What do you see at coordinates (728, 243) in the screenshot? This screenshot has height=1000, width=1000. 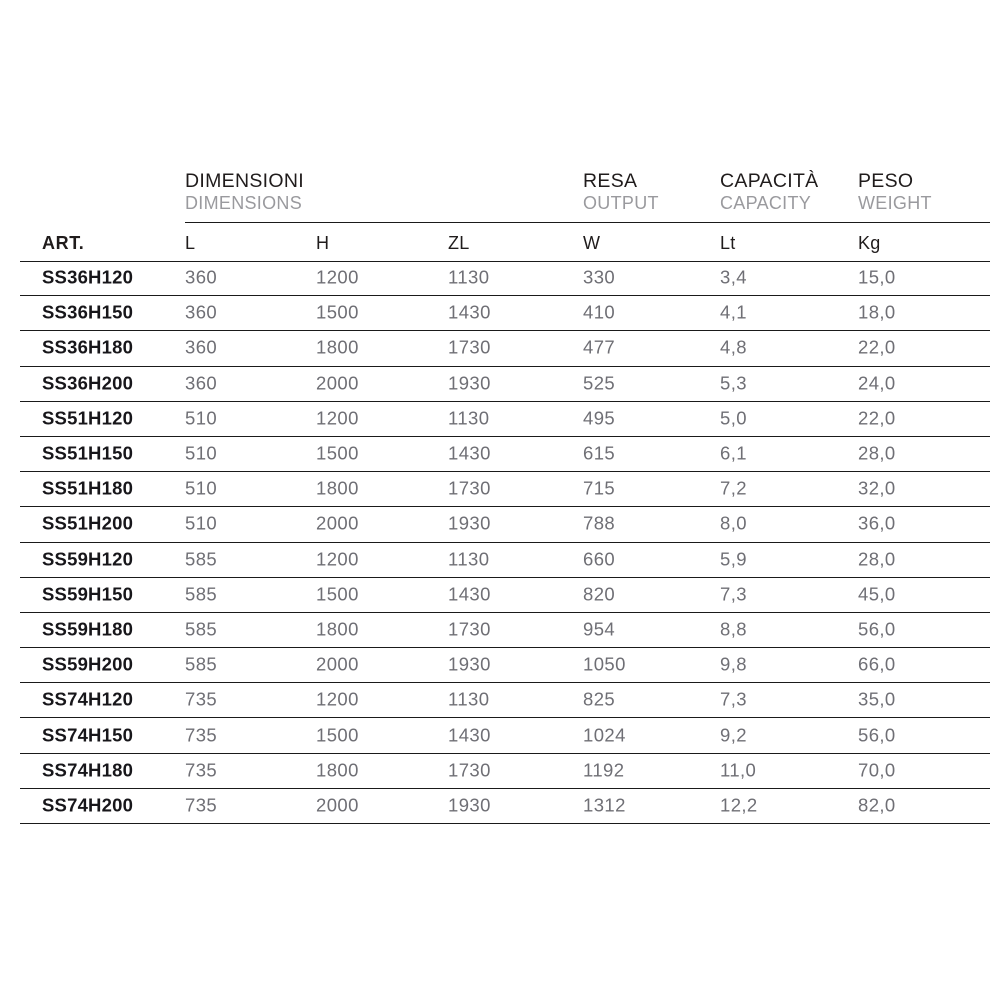 I see `column-header-lt: Lt` at bounding box center [728, 243].